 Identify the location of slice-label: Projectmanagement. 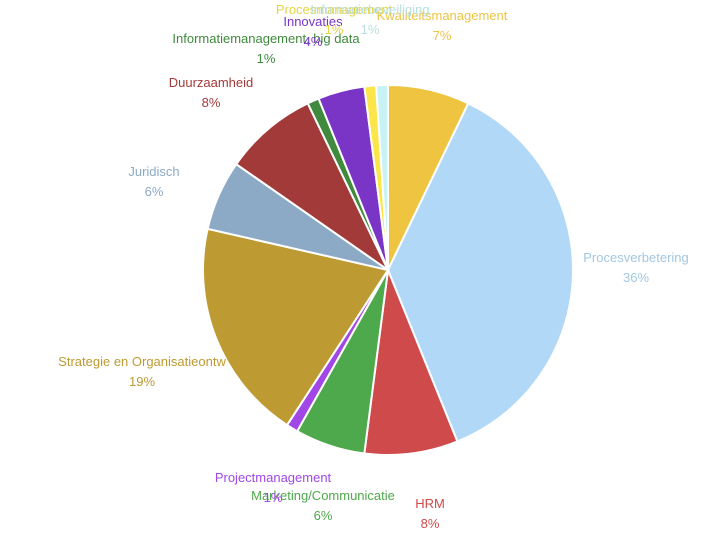
(273, 477).